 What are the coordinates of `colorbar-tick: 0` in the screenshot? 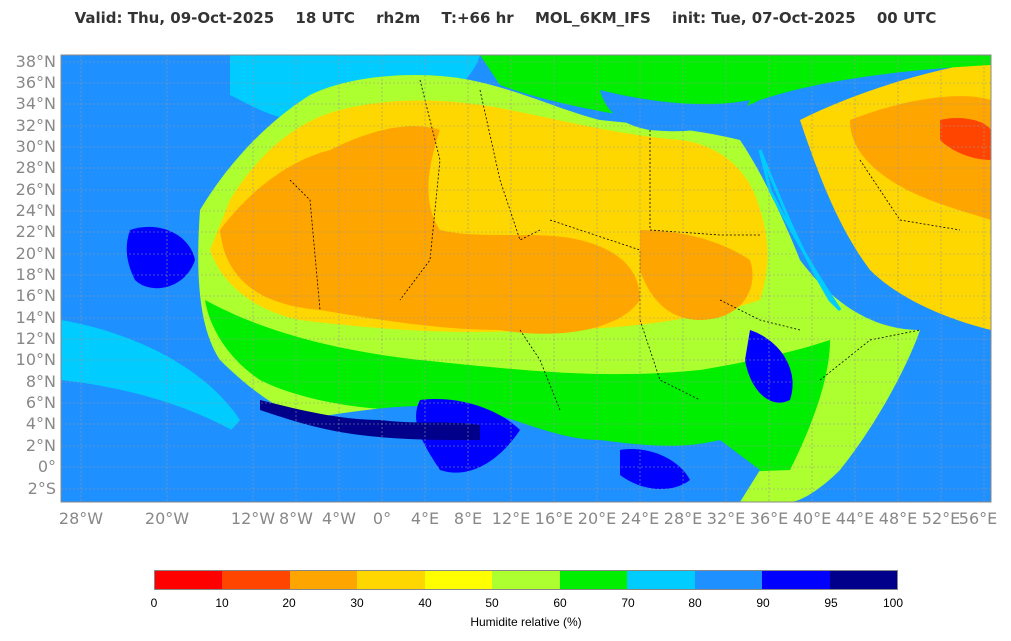 It's located at (154, 603).